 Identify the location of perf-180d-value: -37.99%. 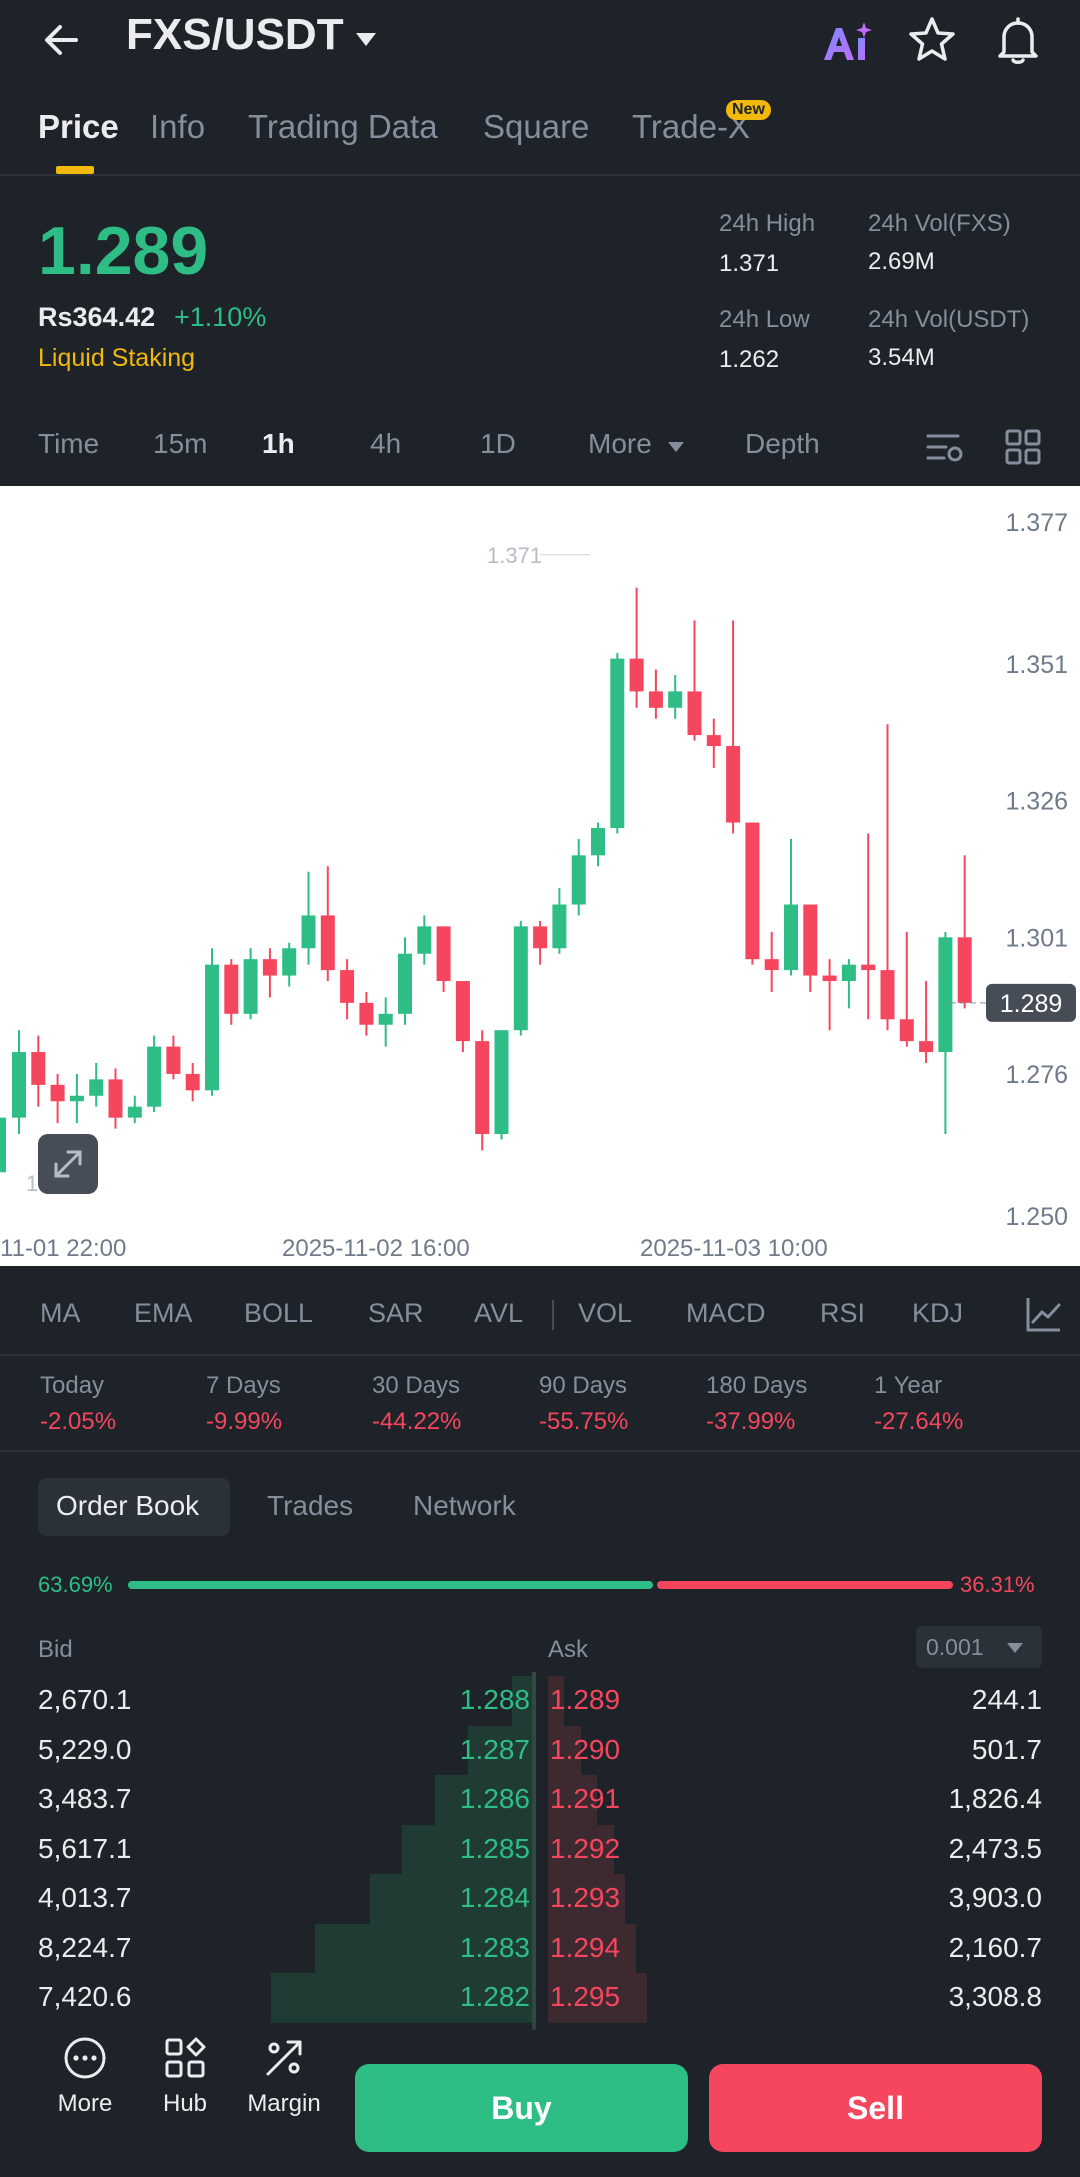
(751, 1421).